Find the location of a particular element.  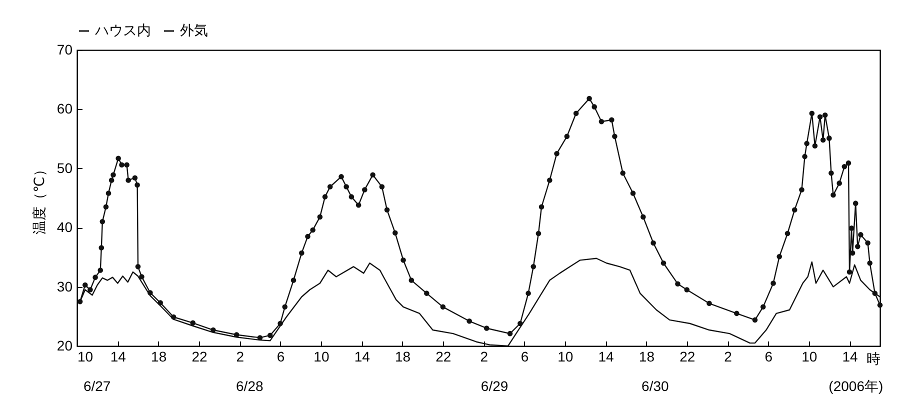

text: 6/29 is located at coordinates (494, 386).